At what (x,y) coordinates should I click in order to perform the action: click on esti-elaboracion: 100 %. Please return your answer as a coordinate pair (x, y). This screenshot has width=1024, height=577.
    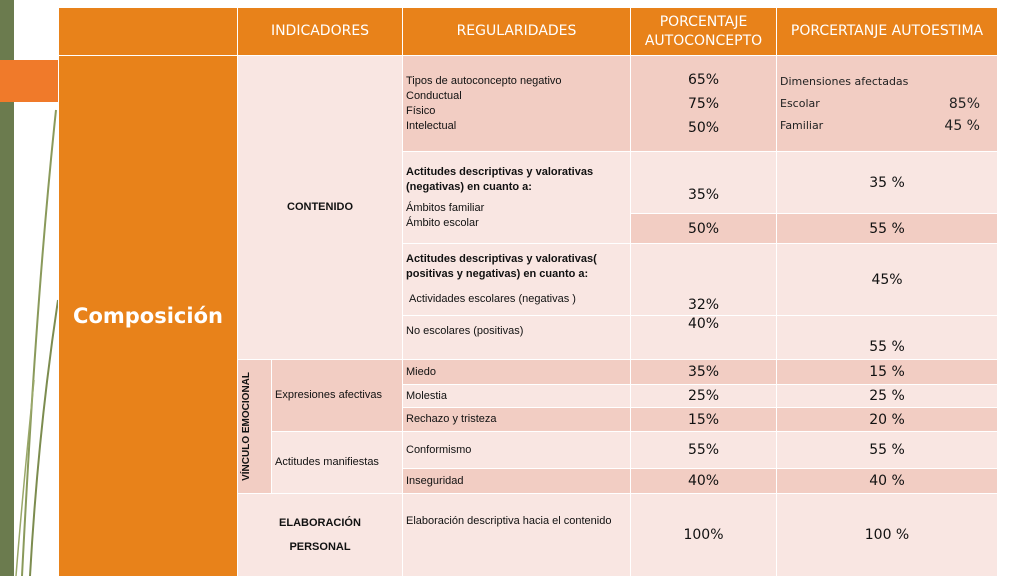
    Looking at the image, I should click on (887, 535).